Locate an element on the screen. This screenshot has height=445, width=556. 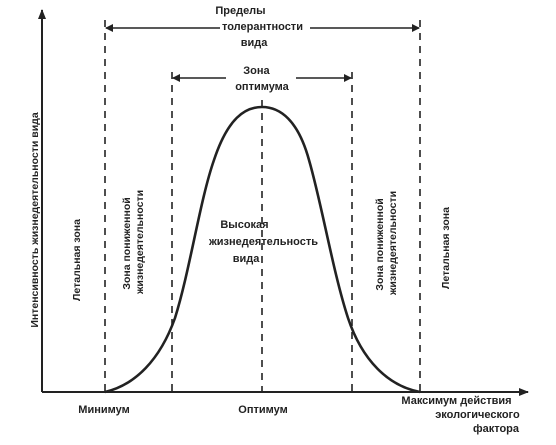
lethal-zone-left-label: Летальная зона is located at coordinates (77, 260).